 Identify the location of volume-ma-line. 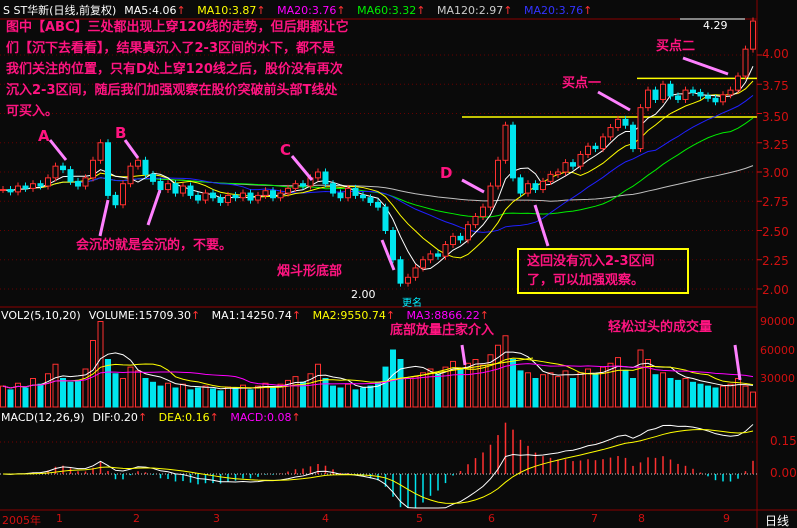
(378, 373).